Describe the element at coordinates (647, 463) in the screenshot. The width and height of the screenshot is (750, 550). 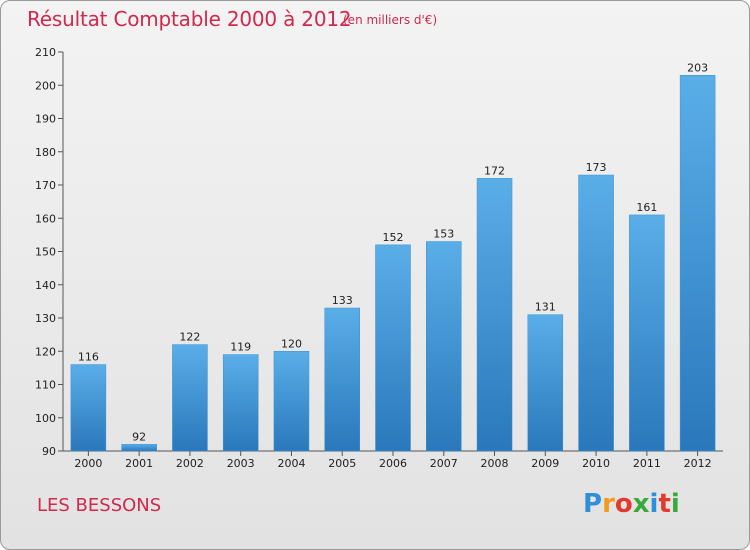
I see `x-tick-label-2011: 2011` at that location.